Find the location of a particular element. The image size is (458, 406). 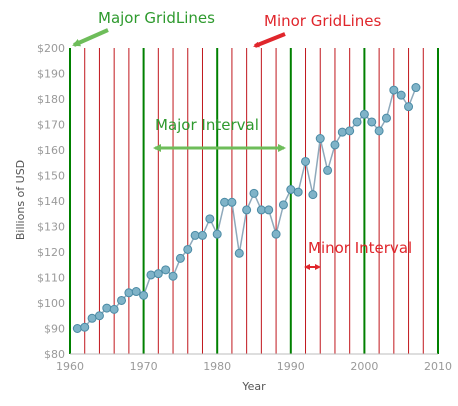

x-tick-label: 1970 is located at coordinates (144, 366).